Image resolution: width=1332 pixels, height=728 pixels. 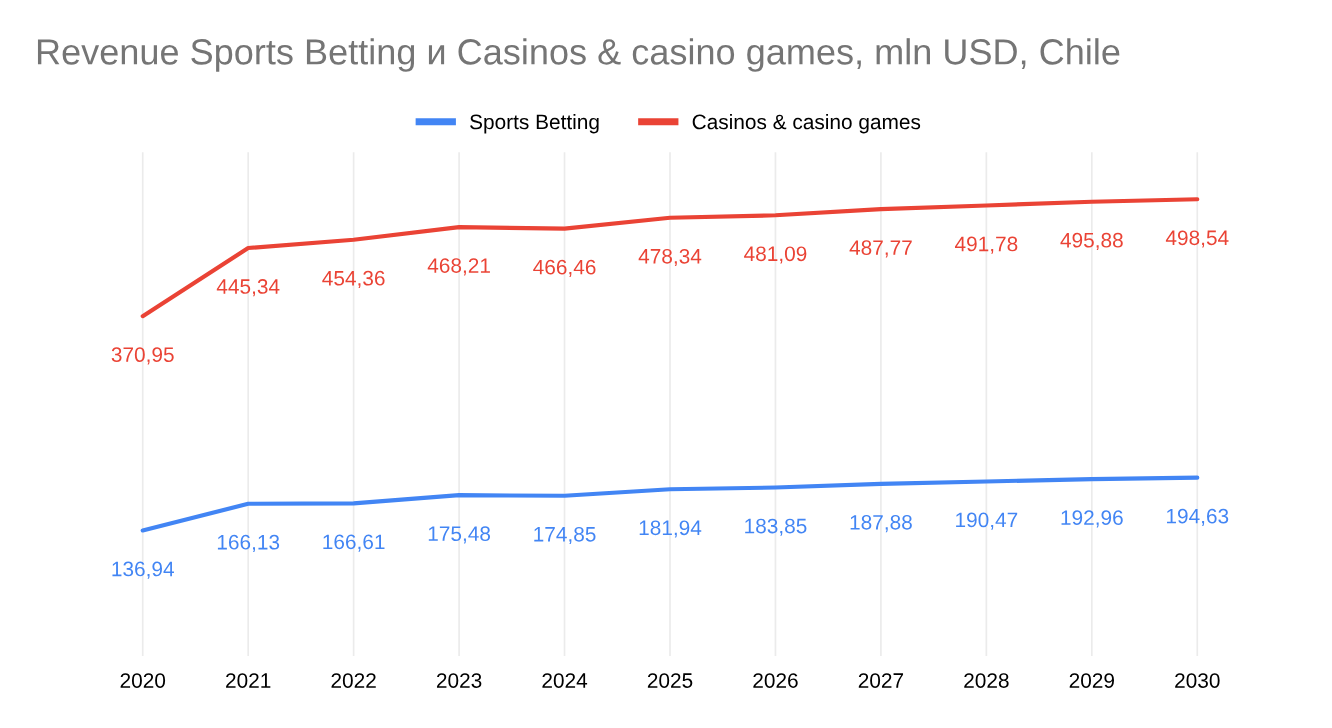 I want to click on x-tick-label: 2022, so click(x=353, y=680).